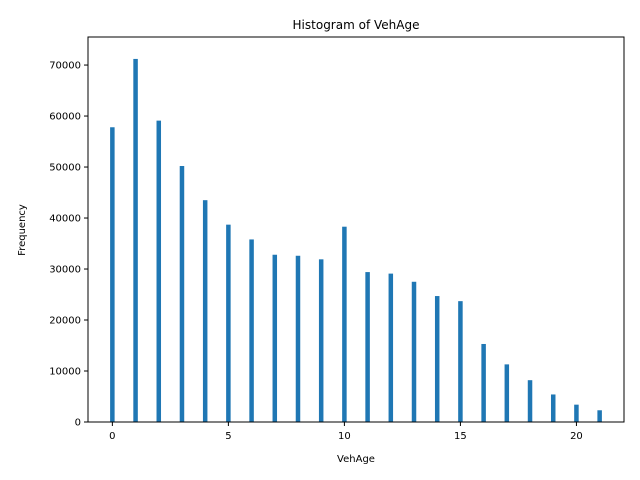  What do you see at coordinates (460, 436) in the screenshot?
I see `x-tick-label: 15` at bounding box center [460, 436].